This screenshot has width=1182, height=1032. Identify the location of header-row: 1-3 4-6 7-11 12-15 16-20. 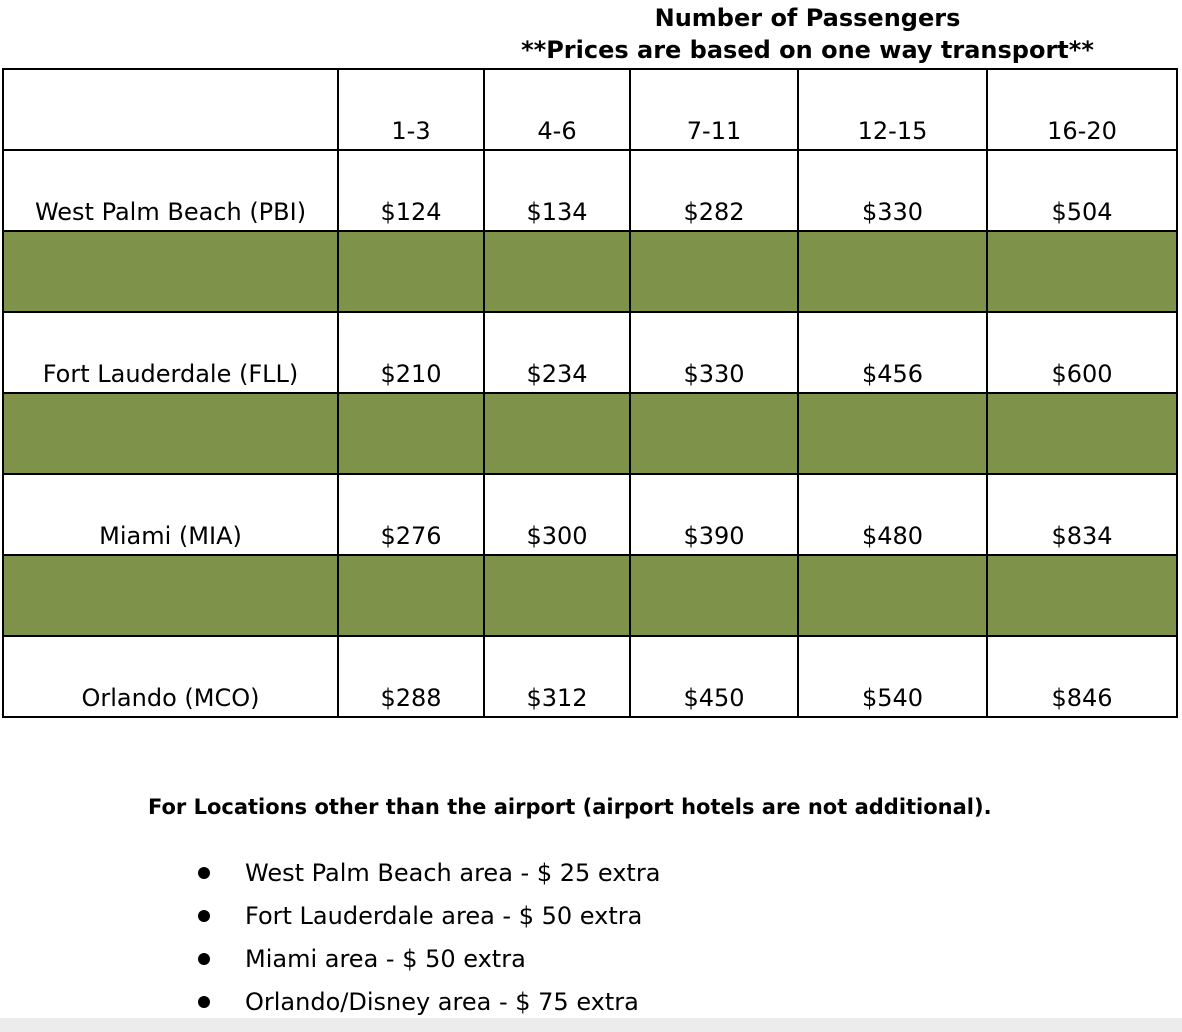
(590, 109).